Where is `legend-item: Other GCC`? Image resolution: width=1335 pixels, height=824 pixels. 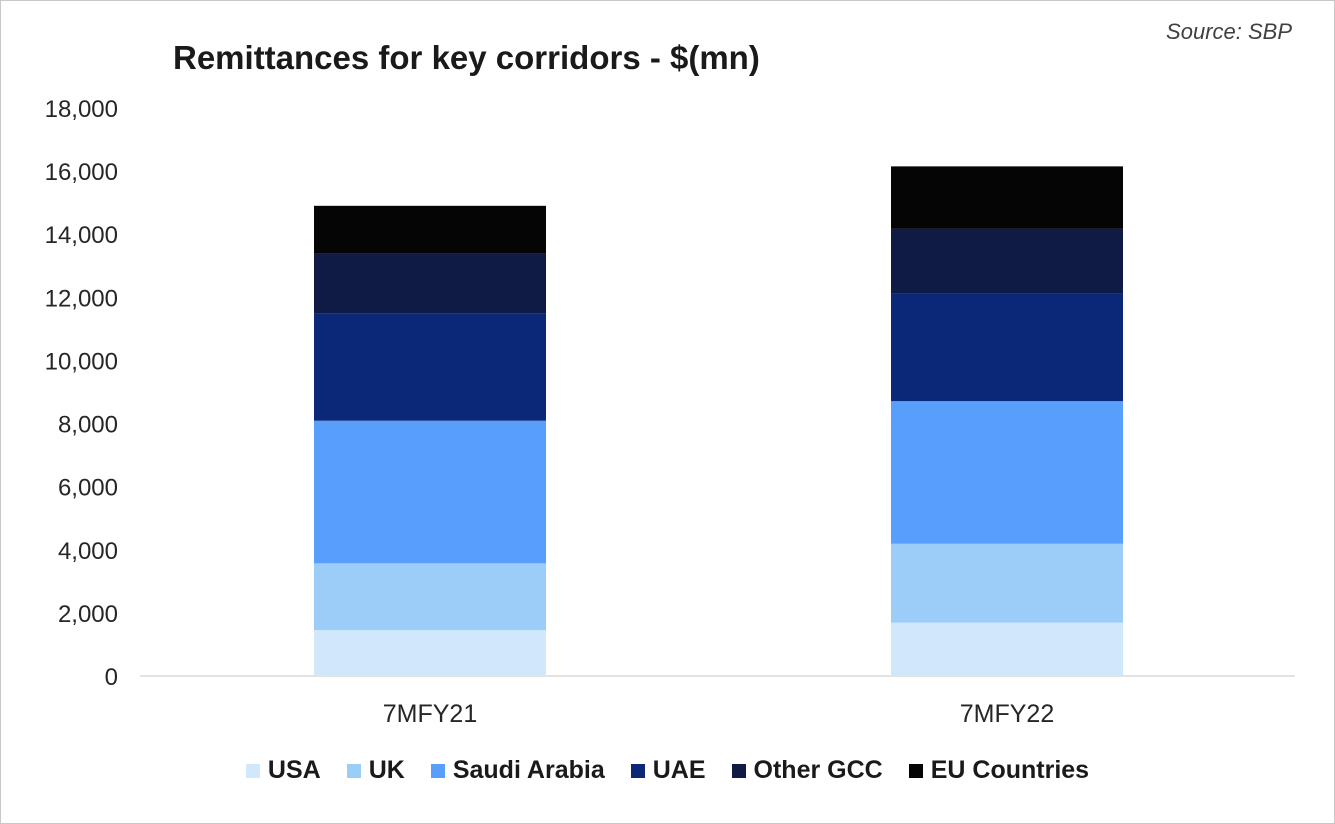 legend-item: Other GCC is located at coordinates (807, 770).